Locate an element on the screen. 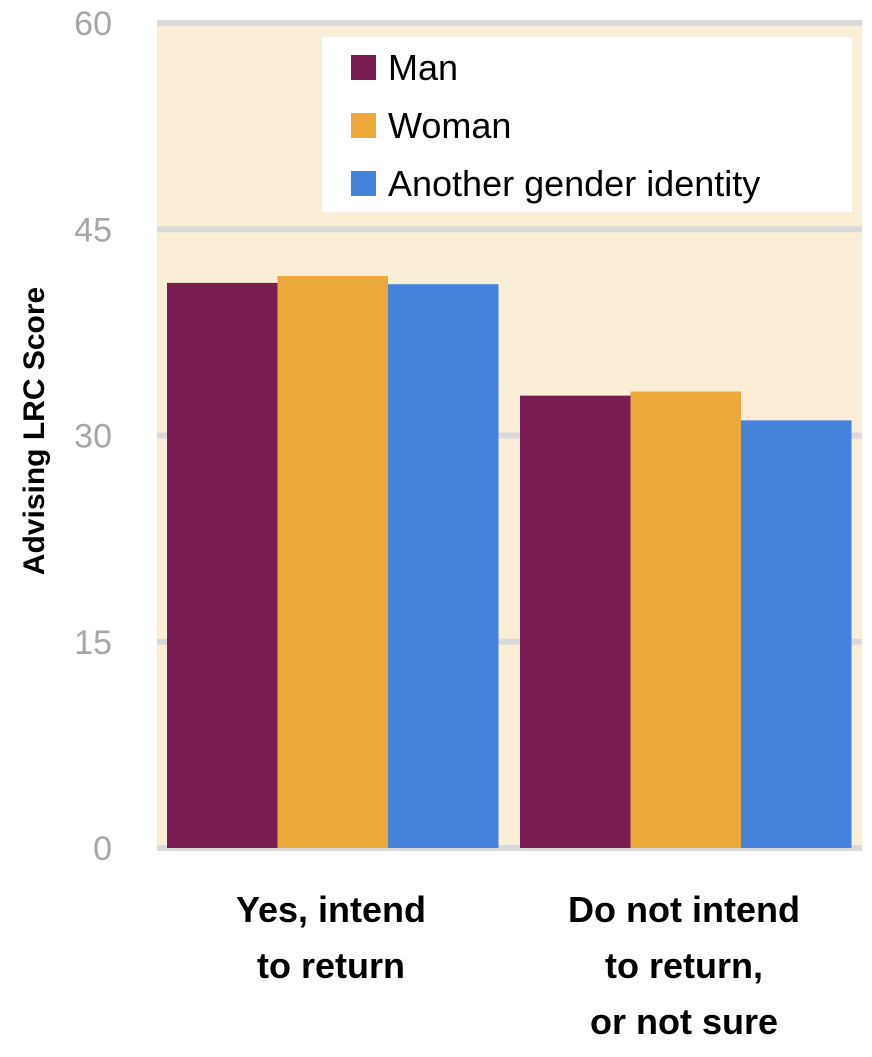 The image size is (872, 1057). legend-label: Woman is located at coordinates (449, 125).